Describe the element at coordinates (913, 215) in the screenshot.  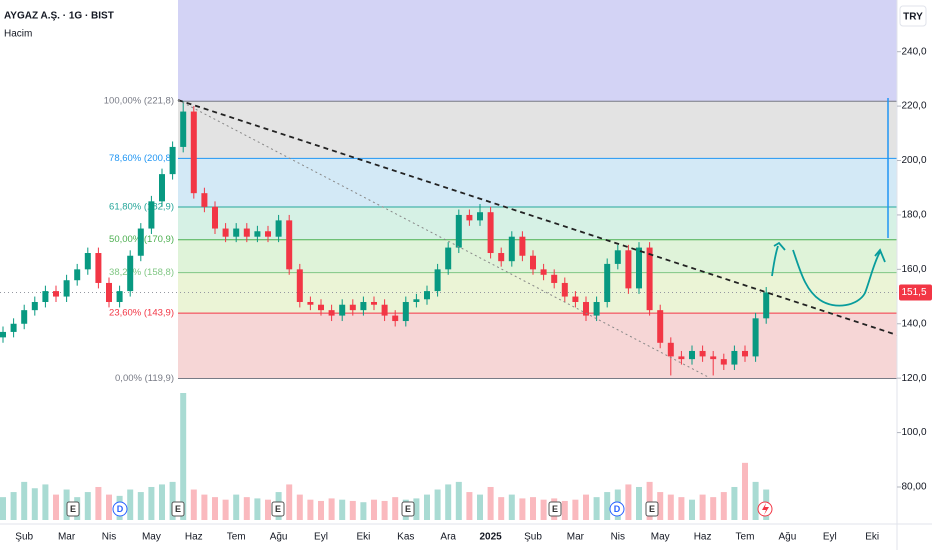
I see `y-tick-label: 180,0` at that location.